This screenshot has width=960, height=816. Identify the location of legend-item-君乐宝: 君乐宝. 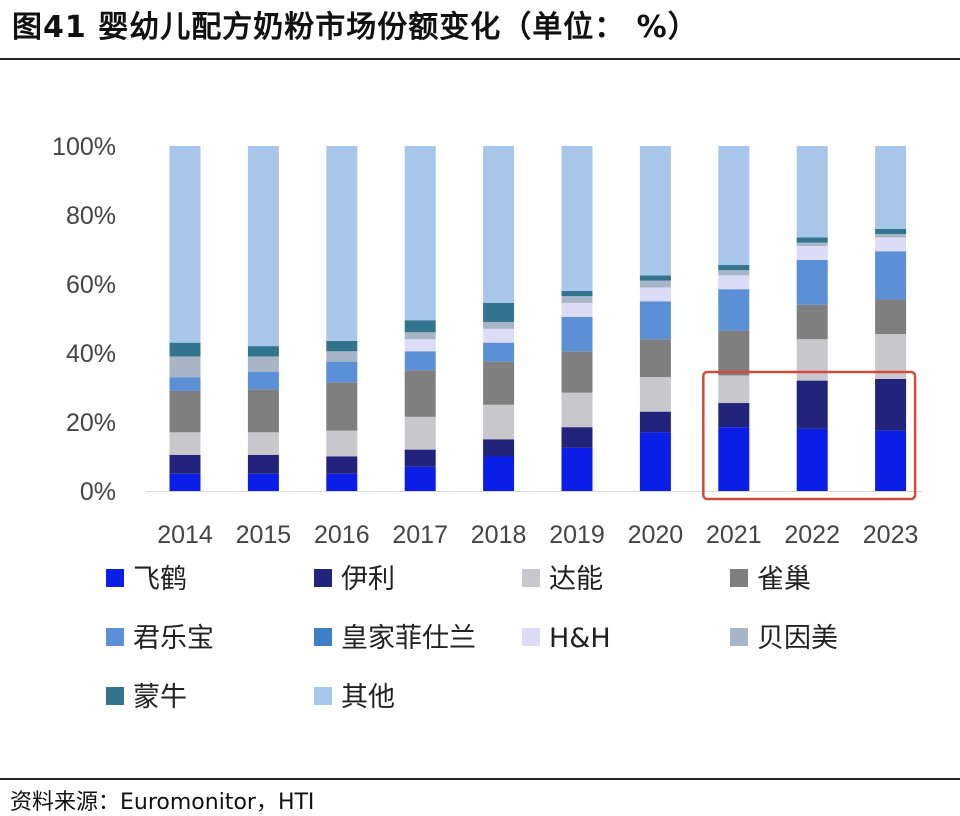
(160, 638).